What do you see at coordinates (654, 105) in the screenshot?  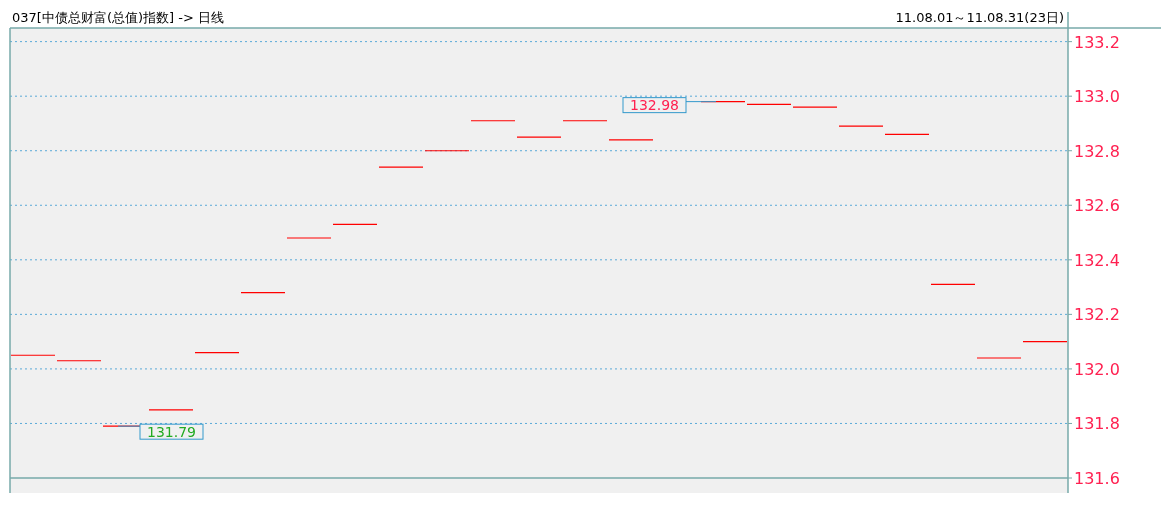 I see `annotation: 132.98` at bounding box center [654, 105].